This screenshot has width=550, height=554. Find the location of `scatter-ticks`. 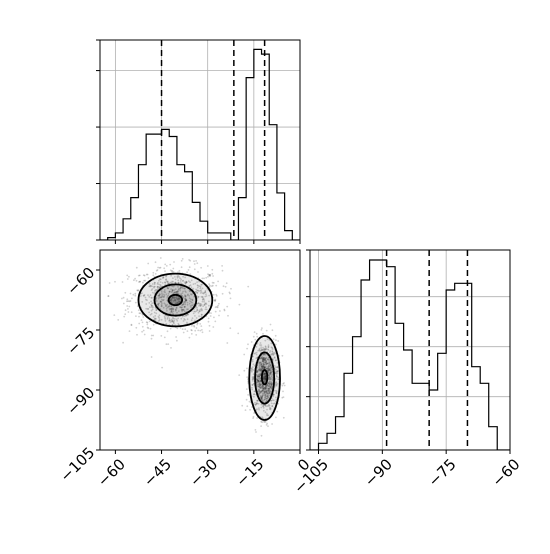

scatter-ticks is located at coordinates (198, 361).